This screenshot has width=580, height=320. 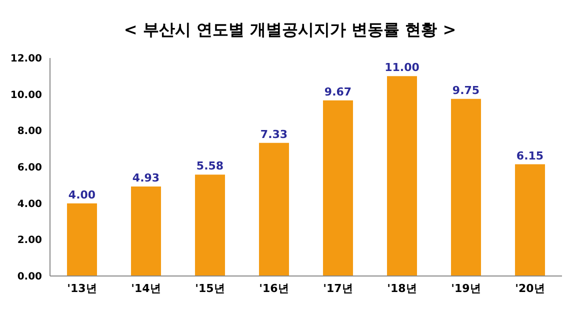 I want to click on data-label: 5.58, so click(x=210, y=166).